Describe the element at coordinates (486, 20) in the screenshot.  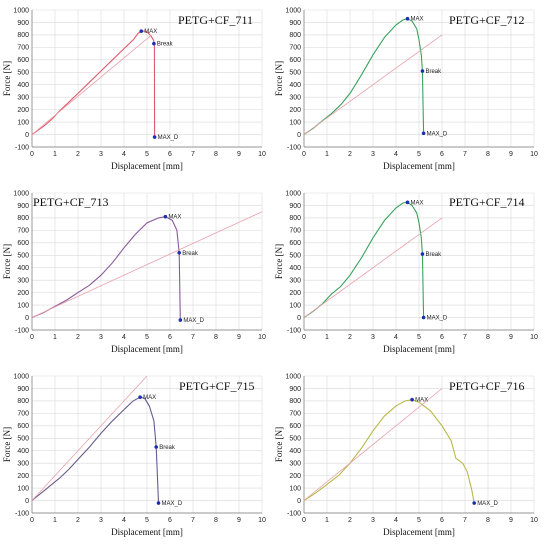
I see `chart-title: PETG+CF_712` at that location.